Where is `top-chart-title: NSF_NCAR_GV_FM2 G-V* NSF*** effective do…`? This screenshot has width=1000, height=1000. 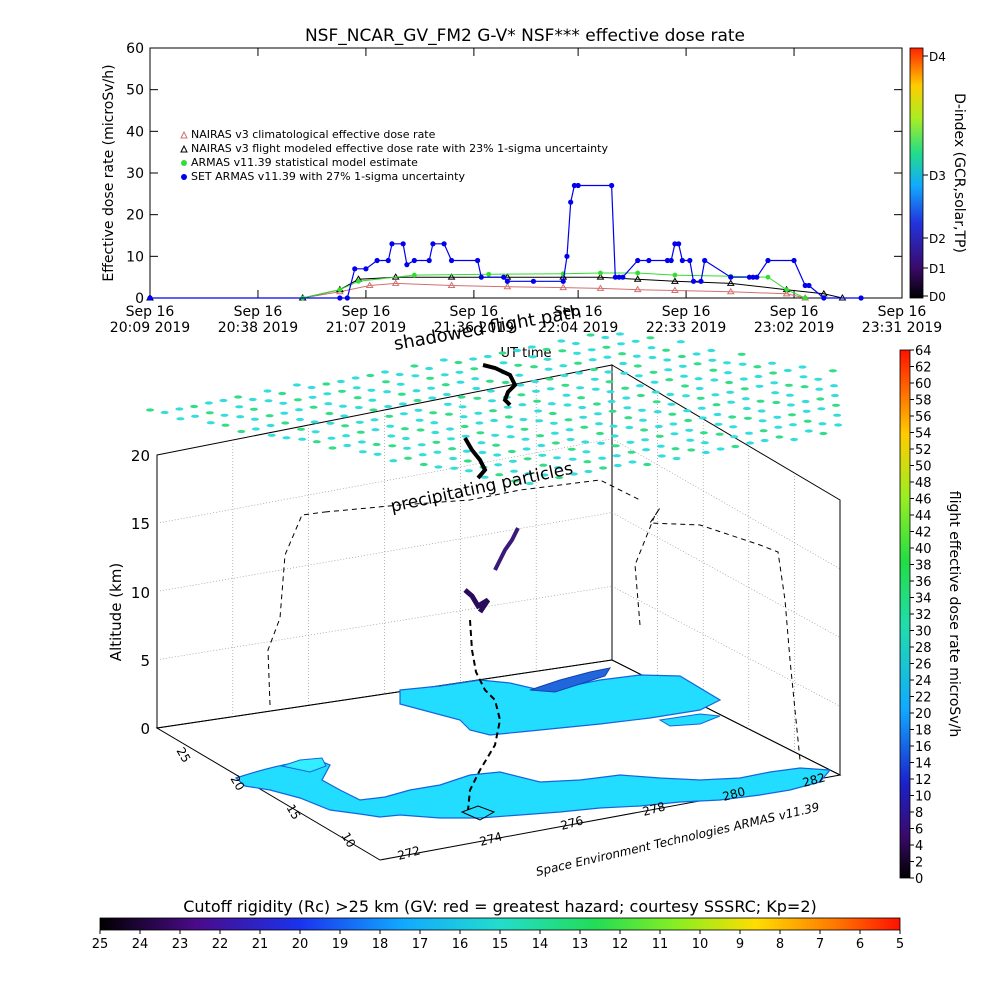 top-chart-title: NSF_NCAR_GV_FM2 G-V* NSF*** effective do… is located at coordinates (525, 36).